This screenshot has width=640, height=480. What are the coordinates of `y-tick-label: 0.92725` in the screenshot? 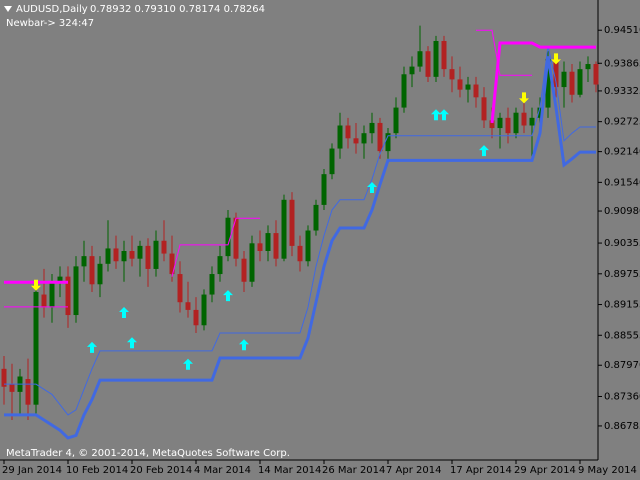 It's located at (622, 122).